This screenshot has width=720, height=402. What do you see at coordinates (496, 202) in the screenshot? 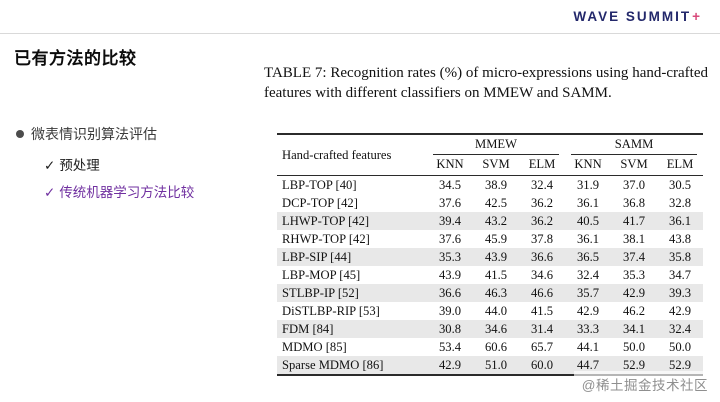
I see `recognition-rate-cell: 42.5` at bounding box center [496, 202].